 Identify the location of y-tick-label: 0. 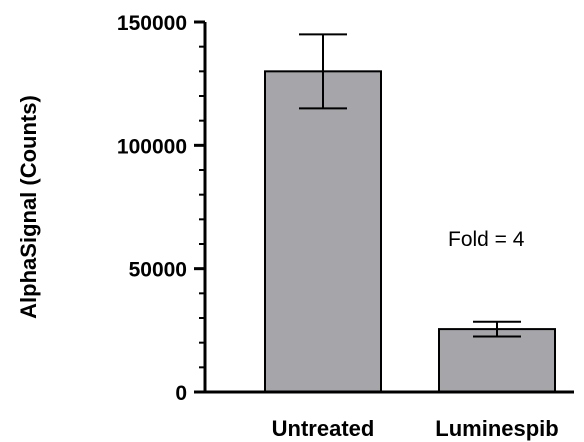
(181, 393).